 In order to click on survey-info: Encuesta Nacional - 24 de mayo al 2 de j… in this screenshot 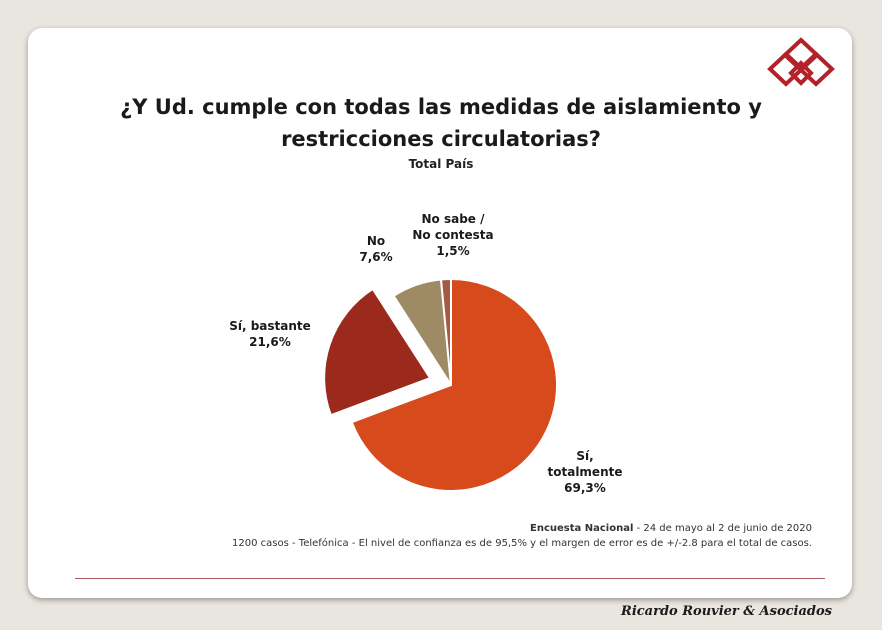, I will do `click(596, 528)`.